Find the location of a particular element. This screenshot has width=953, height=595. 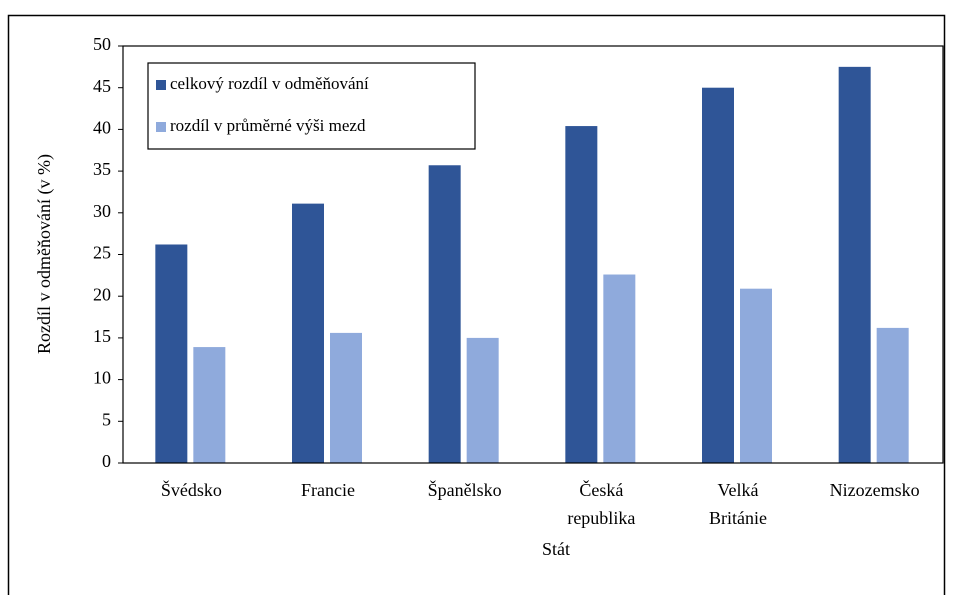

y-tick-label: 45 is located at coordinates (102, 86).